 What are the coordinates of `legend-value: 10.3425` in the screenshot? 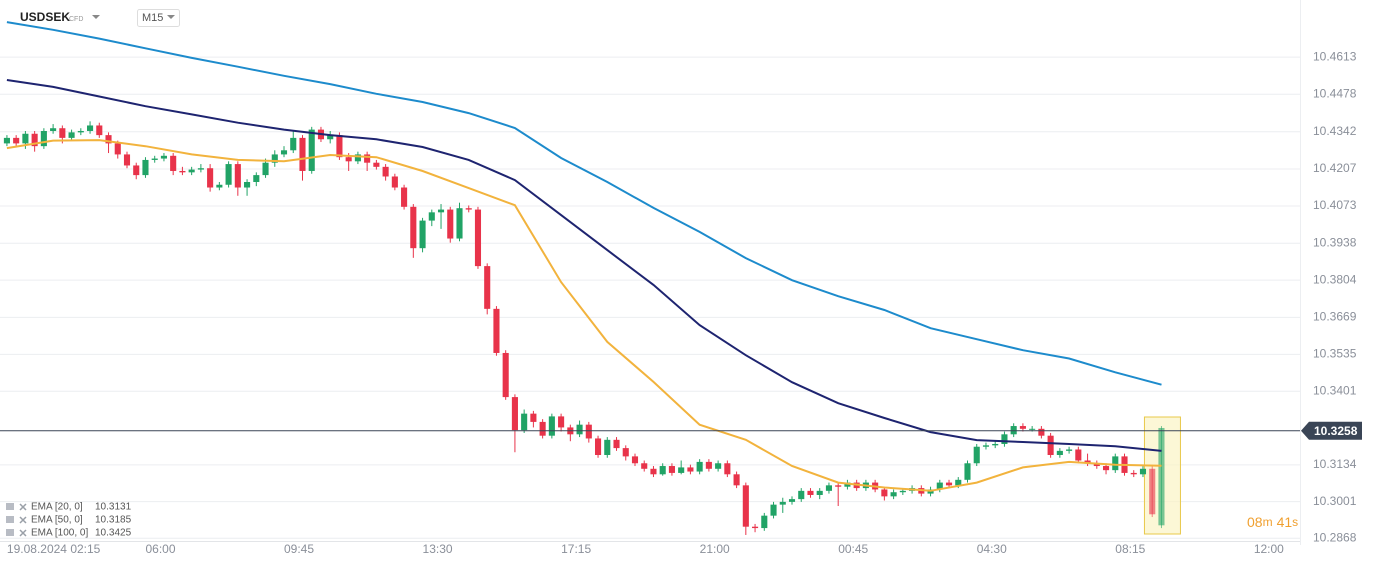 It's located at (113, 533).